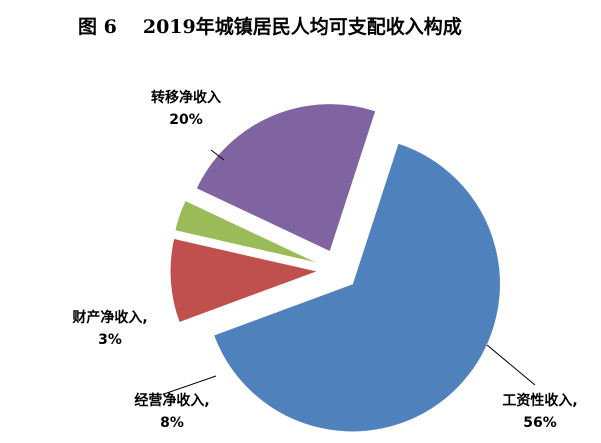 This screenshot has width=601, height=443. I want to click on label-name-property: 财产净收入,, so click(109, 317).